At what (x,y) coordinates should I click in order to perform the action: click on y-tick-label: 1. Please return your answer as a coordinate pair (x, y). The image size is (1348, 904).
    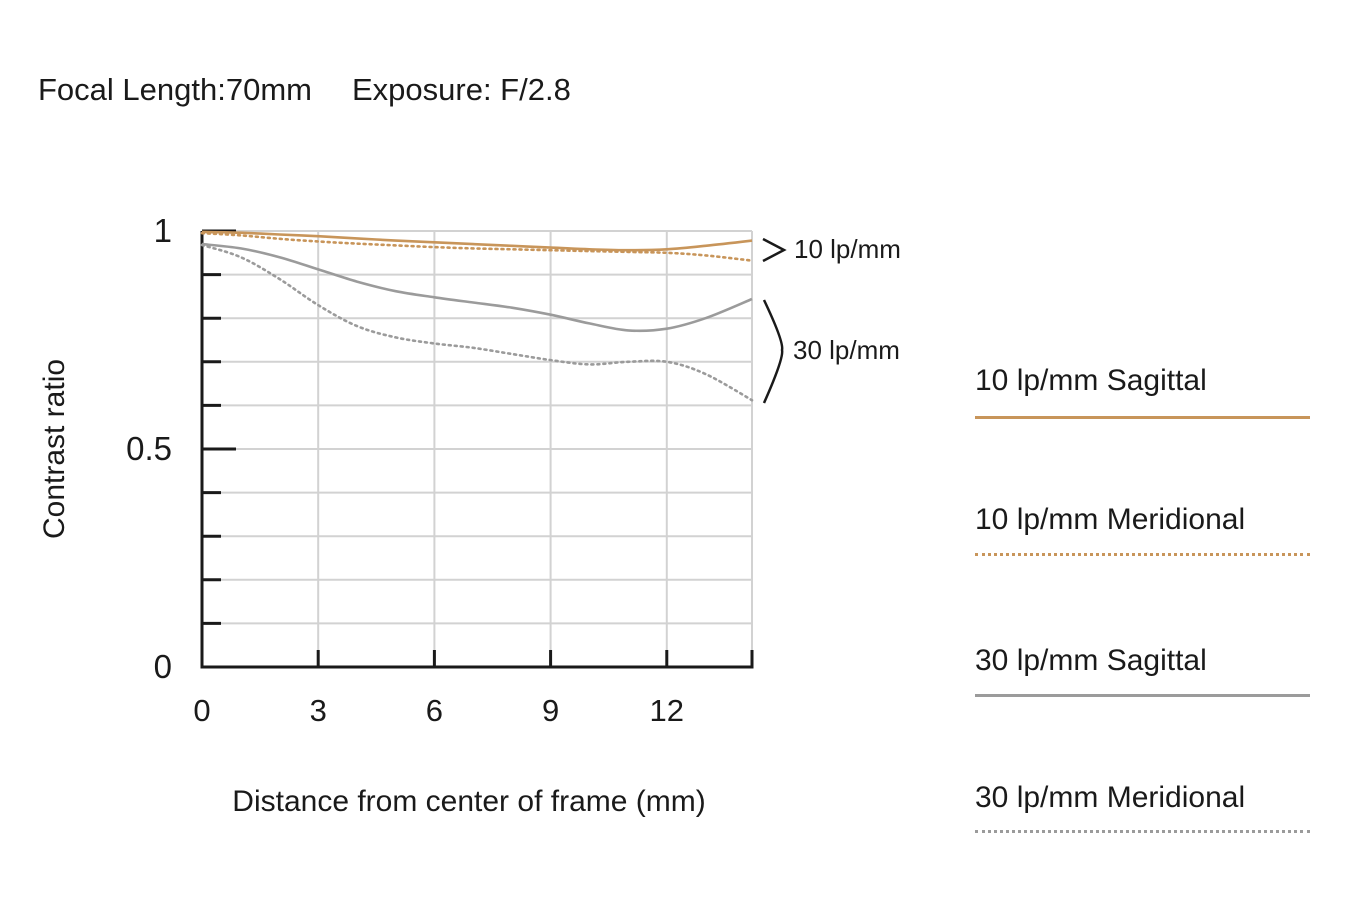
    Looking at the image, I should click on (163, 230).